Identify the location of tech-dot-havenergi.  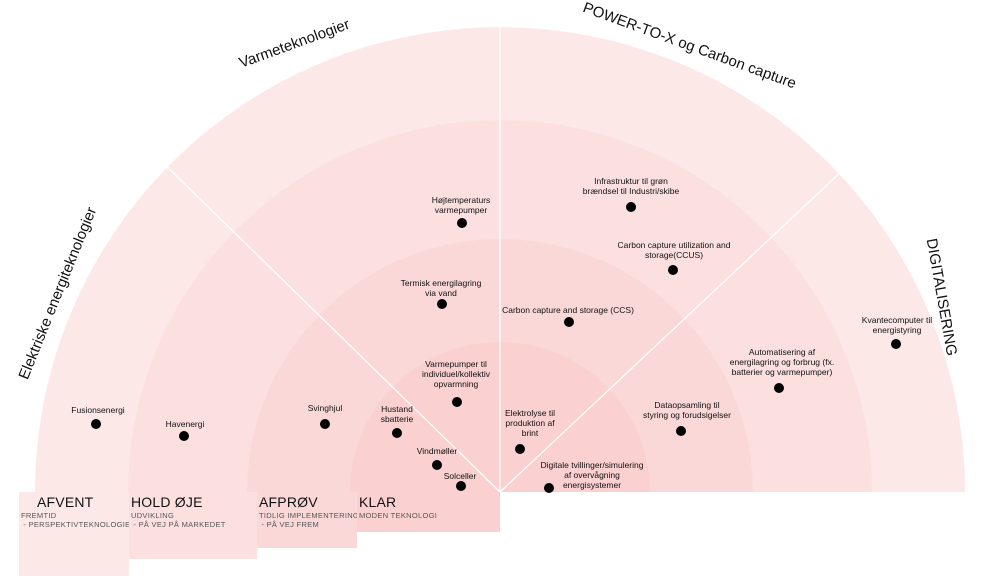
(184, 436).